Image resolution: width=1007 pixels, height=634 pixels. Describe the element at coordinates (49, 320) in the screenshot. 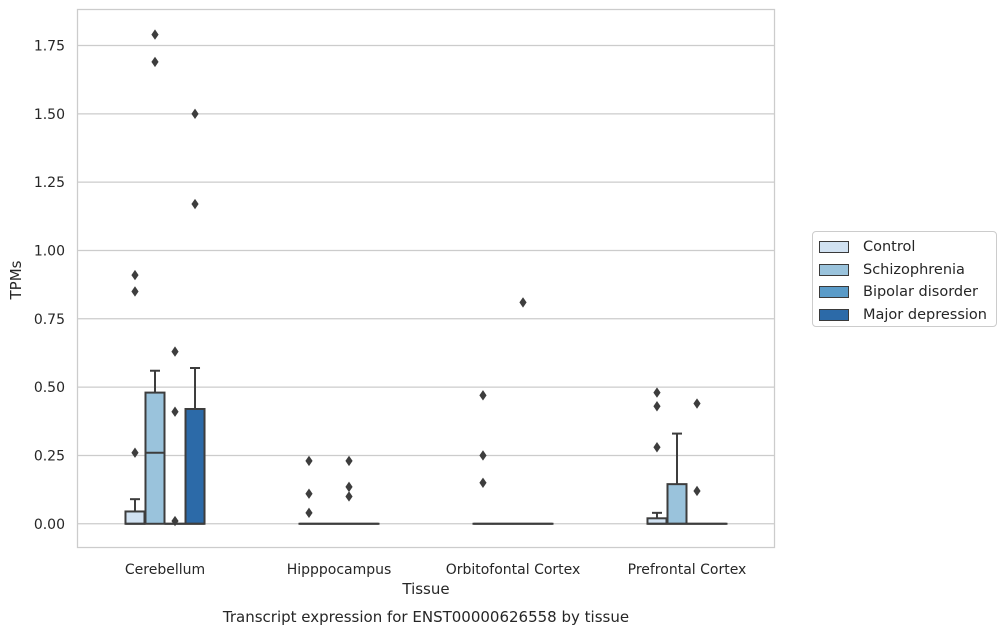

I see `y-tick-label: 0.75` at that location.